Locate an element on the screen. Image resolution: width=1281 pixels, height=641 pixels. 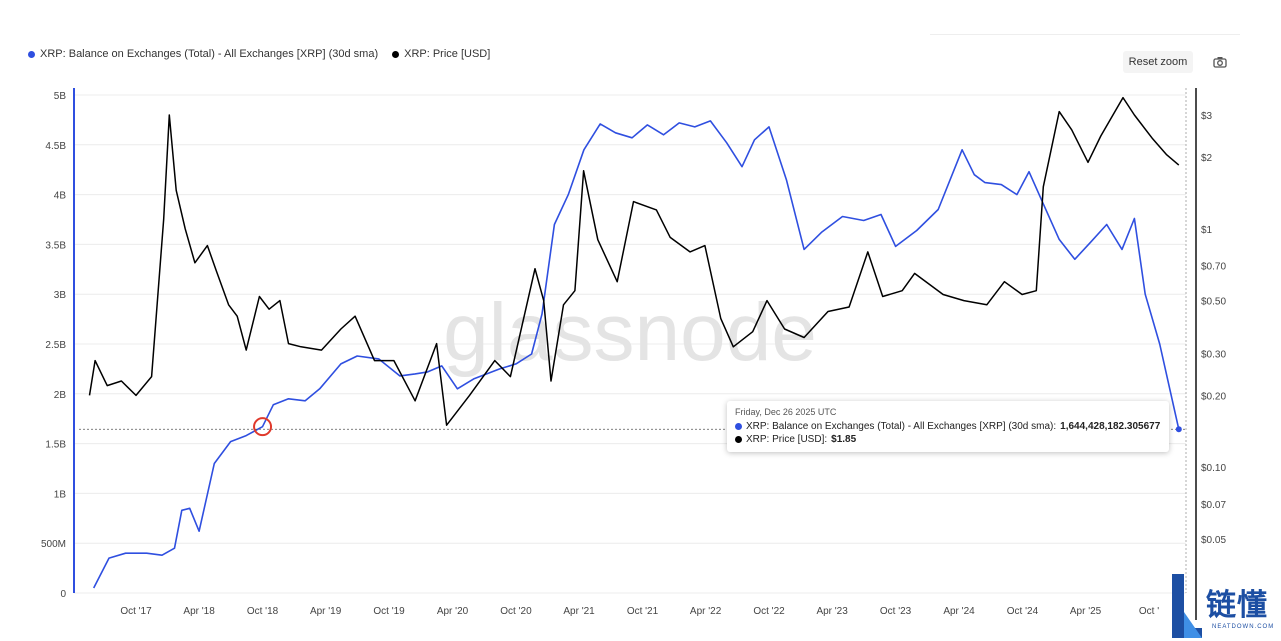
left-tick-label: 2.5B is located at coordinates (55, 345).